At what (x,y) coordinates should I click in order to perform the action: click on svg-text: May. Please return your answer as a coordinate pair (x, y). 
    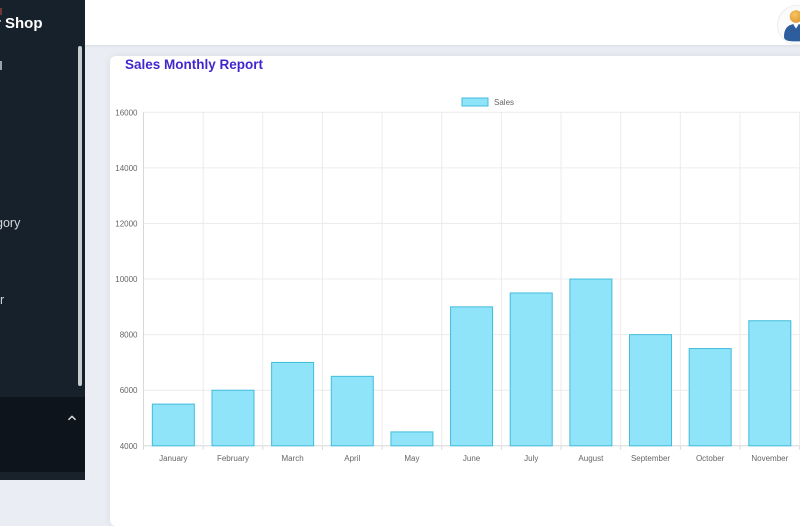
    Looking at the image, I should click on (411, 458).